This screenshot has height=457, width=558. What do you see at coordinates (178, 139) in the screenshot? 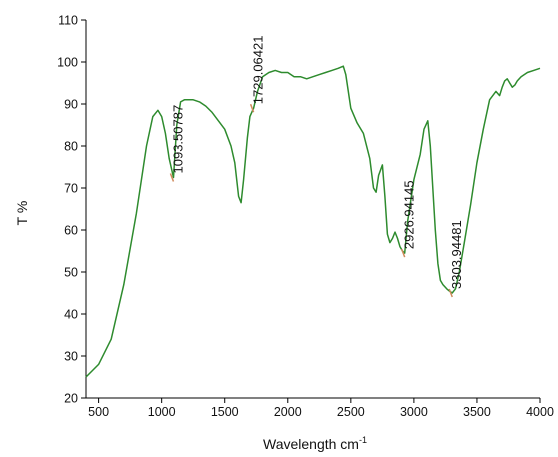
I see `peak-label: 1093.50787` at bounding box center [178, 139].